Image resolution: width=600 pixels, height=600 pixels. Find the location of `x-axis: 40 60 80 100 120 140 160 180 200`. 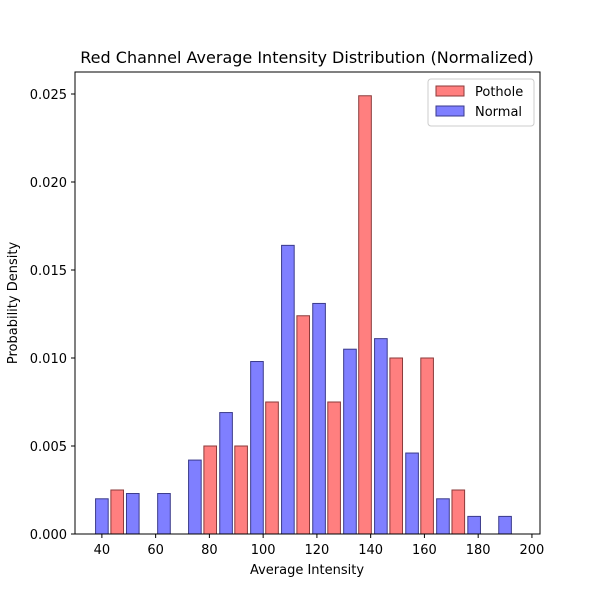

x-axis: 40 60 80 100 120 140 160 180 200 is located at coordinates (319, 546).